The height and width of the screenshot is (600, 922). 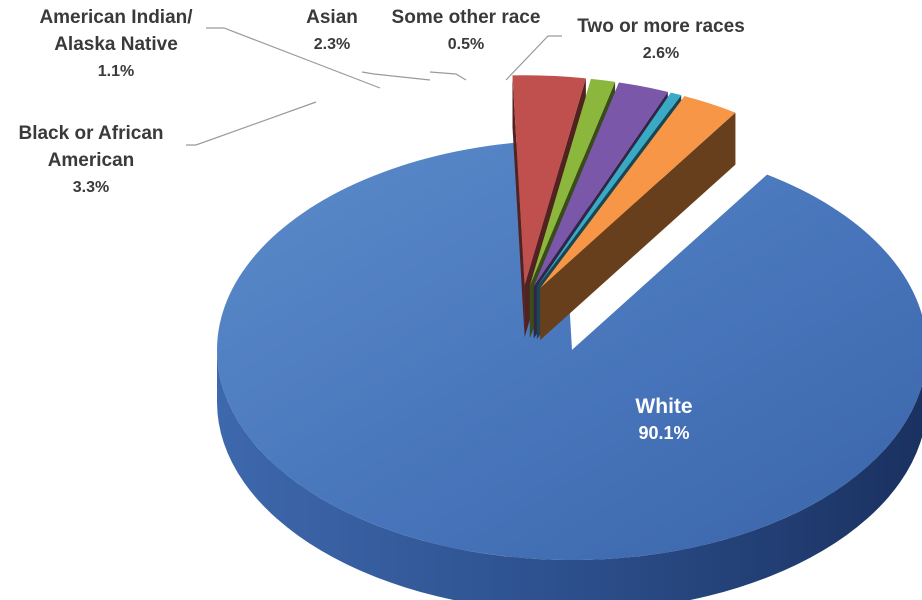 What do you see at coordinates (91, 187) in the screenshot?
I see `label-black-value: 3.3%` at bounding box center [91, 187].